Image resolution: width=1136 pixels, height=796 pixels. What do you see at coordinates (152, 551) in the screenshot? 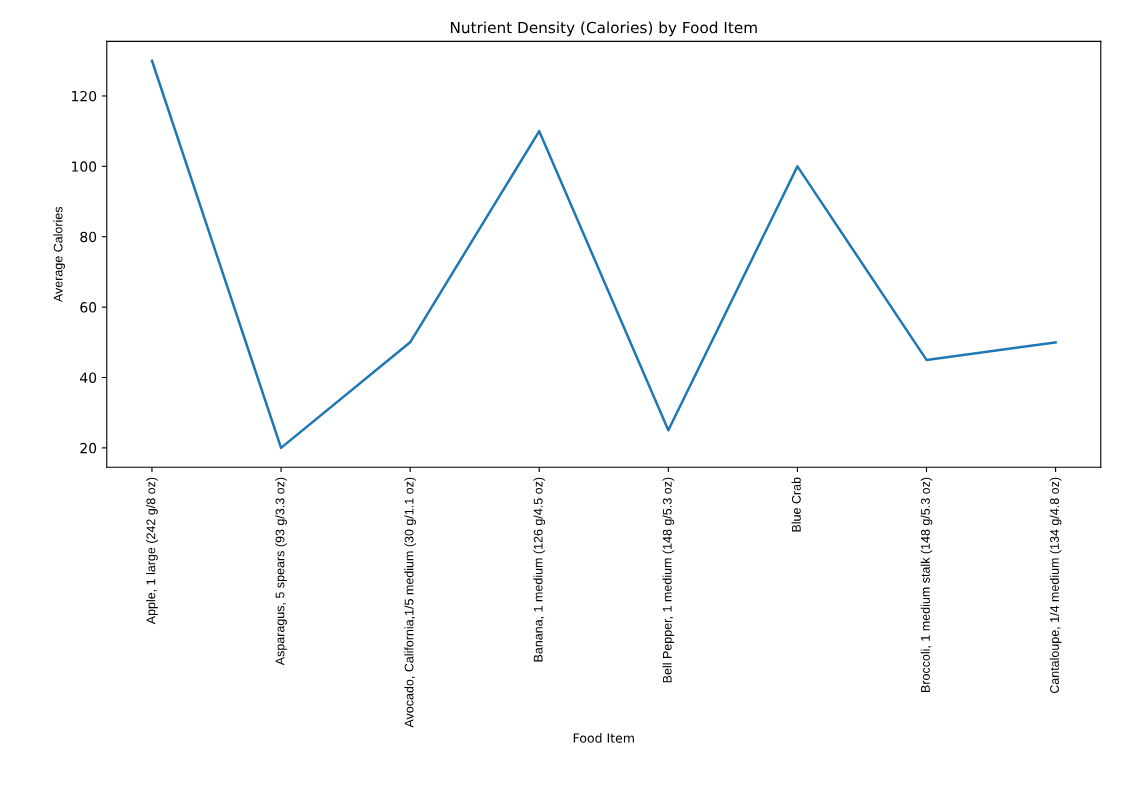
I see `x-tick-label: Apple, 1 large (242 g/8 oz)` at bounding box center [152, 551].